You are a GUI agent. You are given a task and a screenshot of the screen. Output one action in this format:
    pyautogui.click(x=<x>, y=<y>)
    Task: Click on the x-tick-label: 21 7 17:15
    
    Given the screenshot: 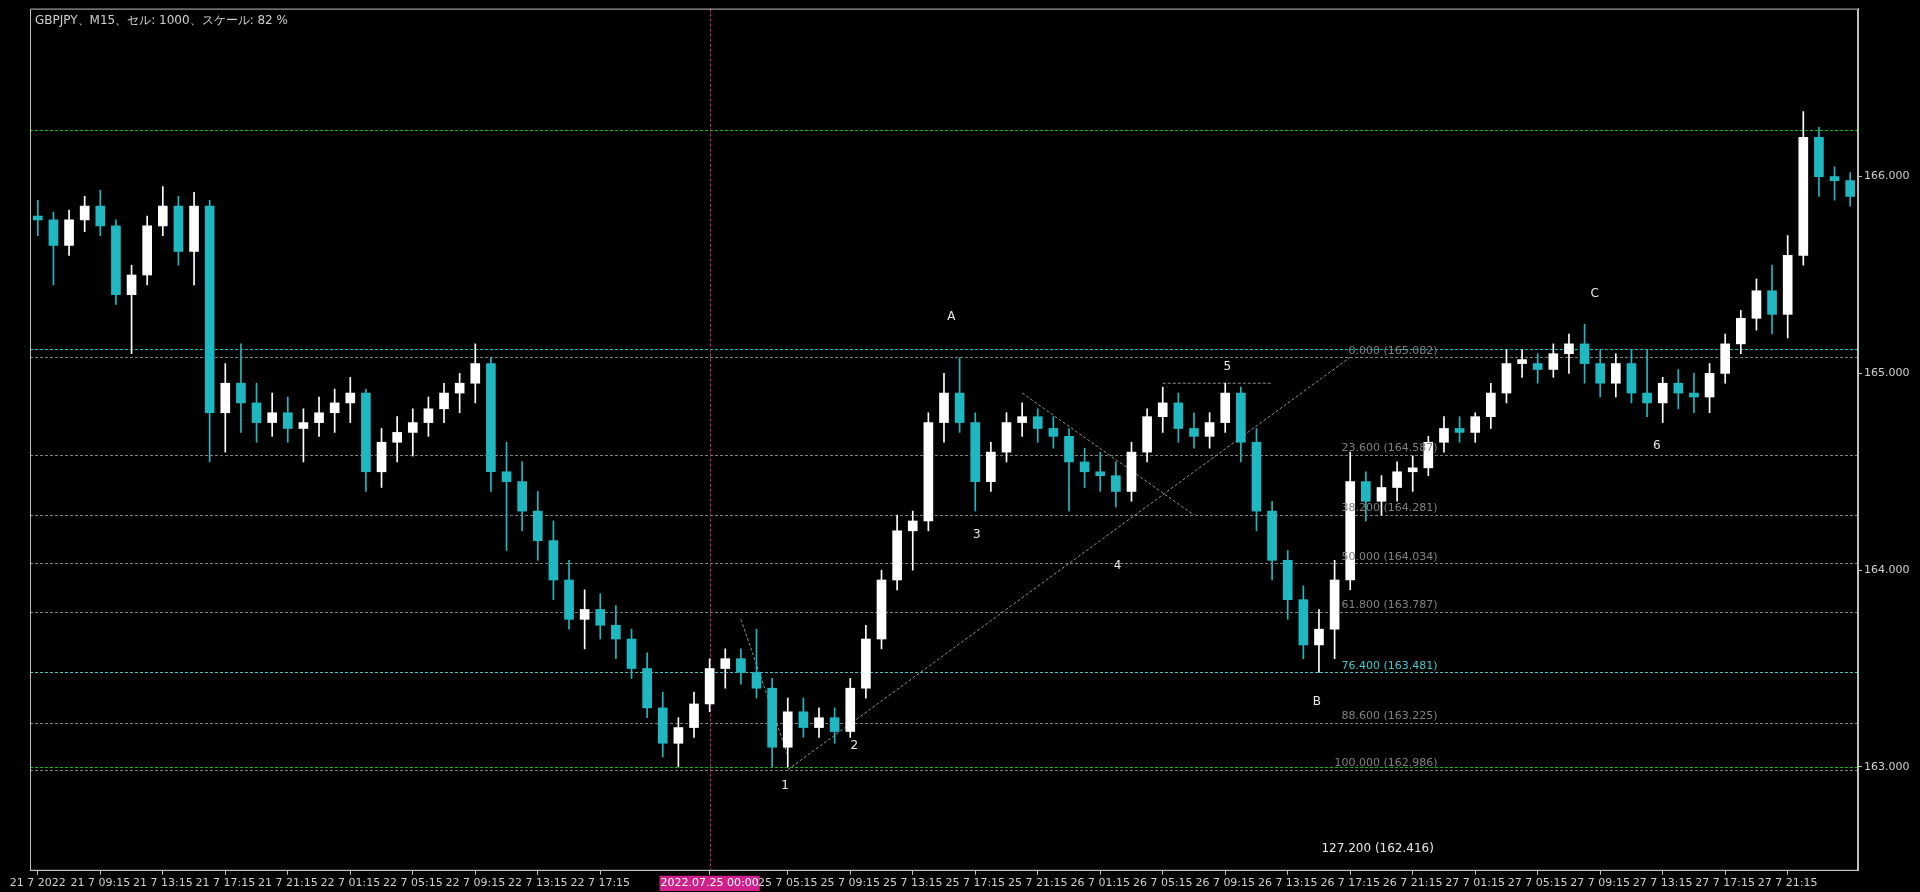 What is the action you would take?
    pyautogui.click(x=225, y=883)
    